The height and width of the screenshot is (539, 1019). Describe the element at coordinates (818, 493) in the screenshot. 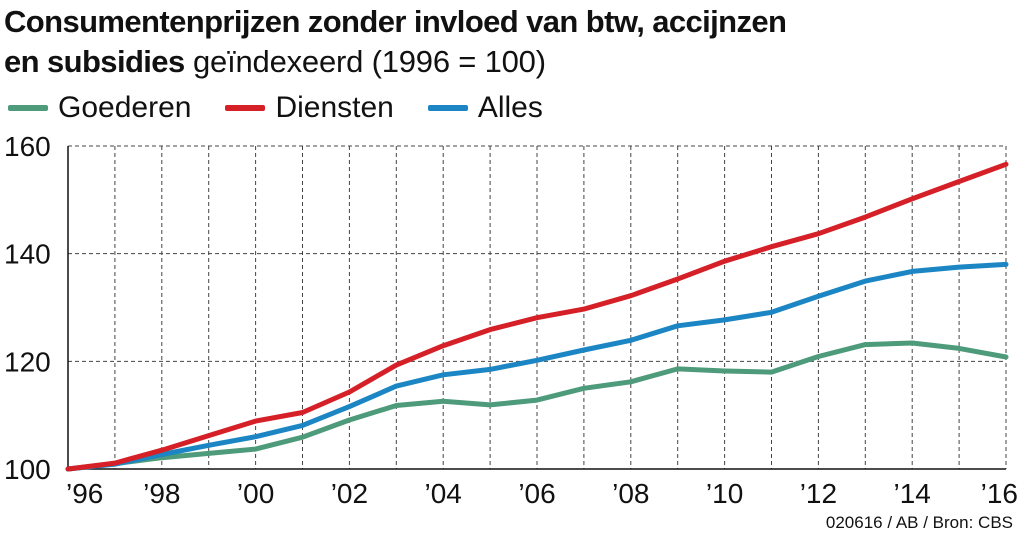

I see `x-tick-label: ’12` at that location.